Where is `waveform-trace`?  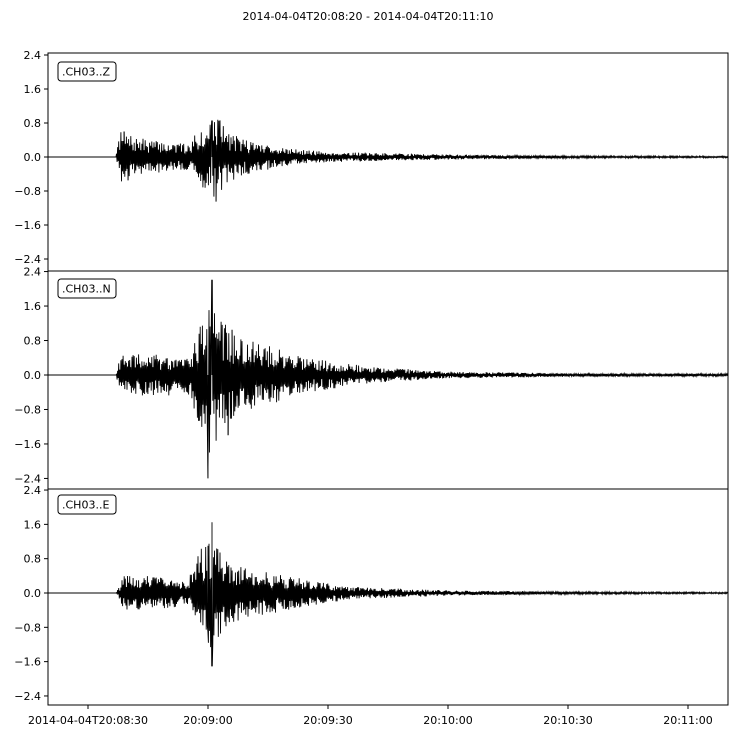
waveform-trace is located at coordinates (388, 160).